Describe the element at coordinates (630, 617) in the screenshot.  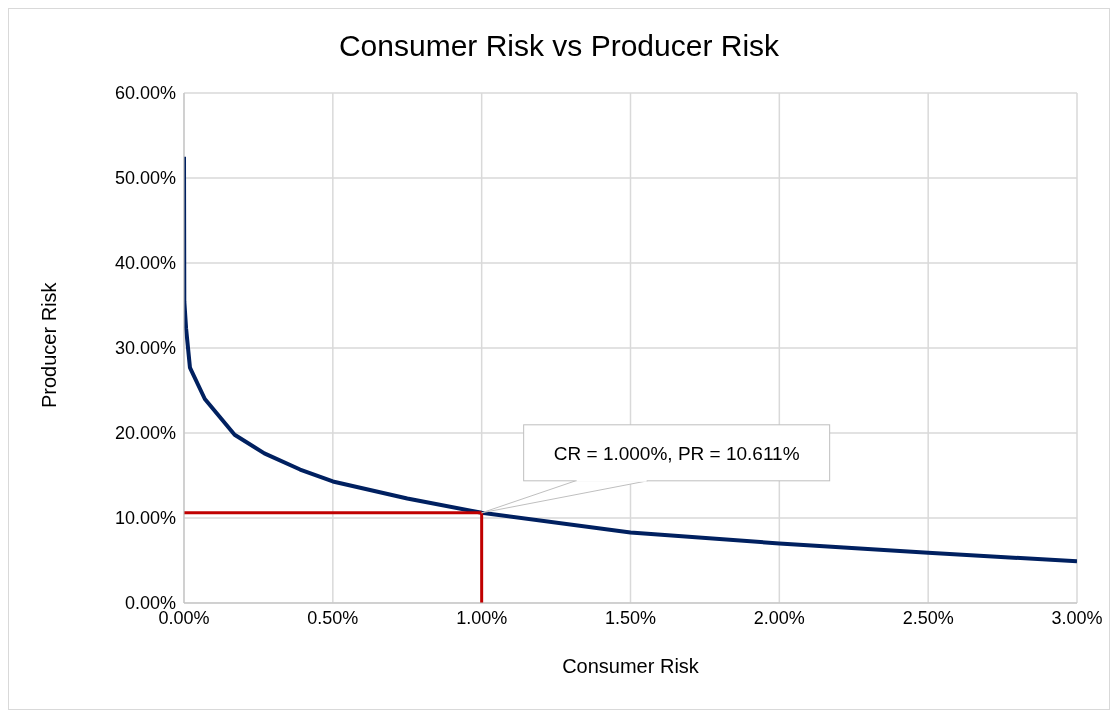
I see `x-tick-label: 1.50%` at that location.